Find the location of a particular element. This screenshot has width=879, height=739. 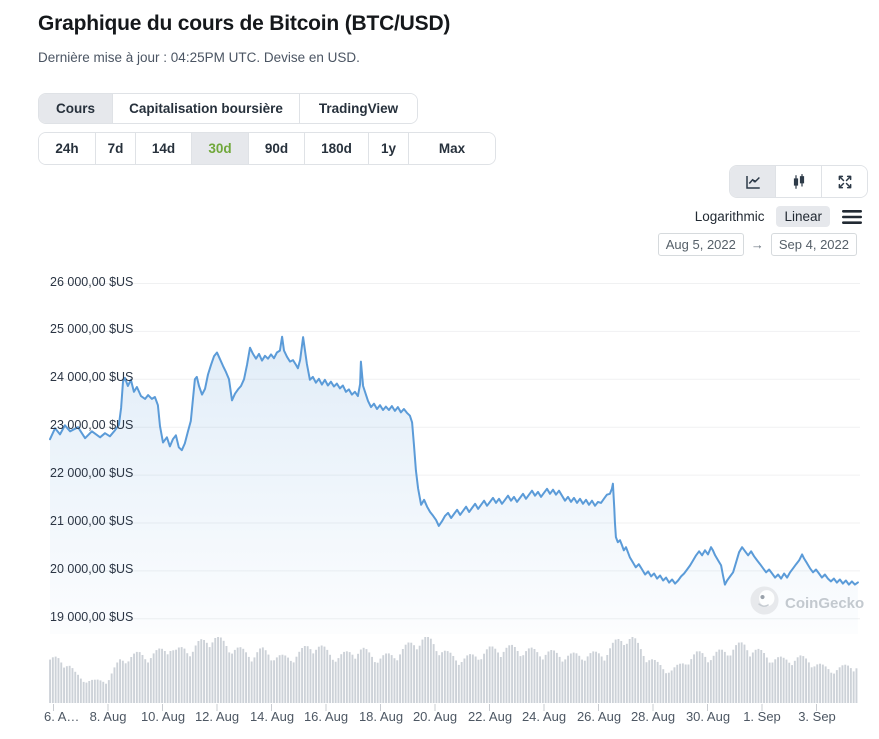

chart-type-switcher is located at coordinates (798, 181).